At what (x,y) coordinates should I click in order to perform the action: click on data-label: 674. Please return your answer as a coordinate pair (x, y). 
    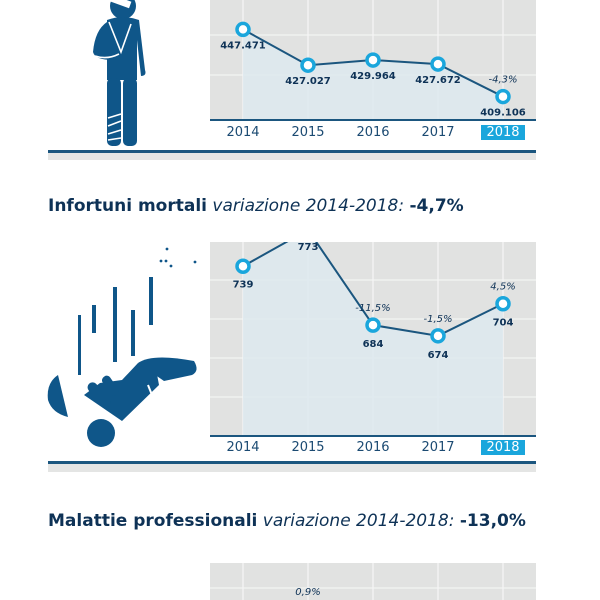
    Looking at the image, I should click on (438, 355).